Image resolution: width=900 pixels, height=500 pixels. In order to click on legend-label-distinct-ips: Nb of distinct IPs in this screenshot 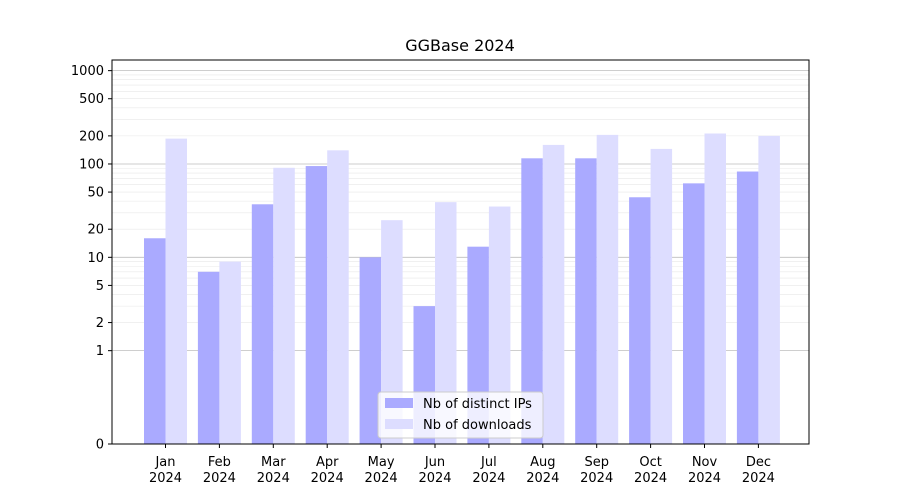, I will do `click(477, 404)`.